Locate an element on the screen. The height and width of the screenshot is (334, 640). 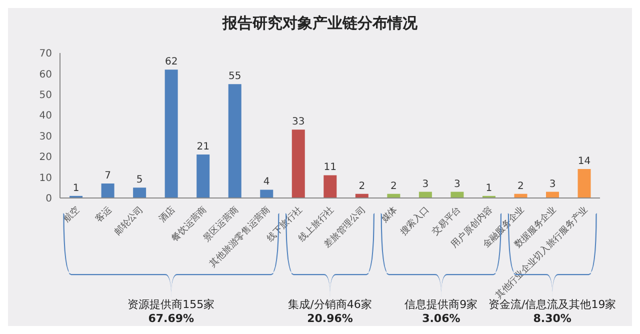
y-tick-label: 0 is located at coordinates (49, 199).